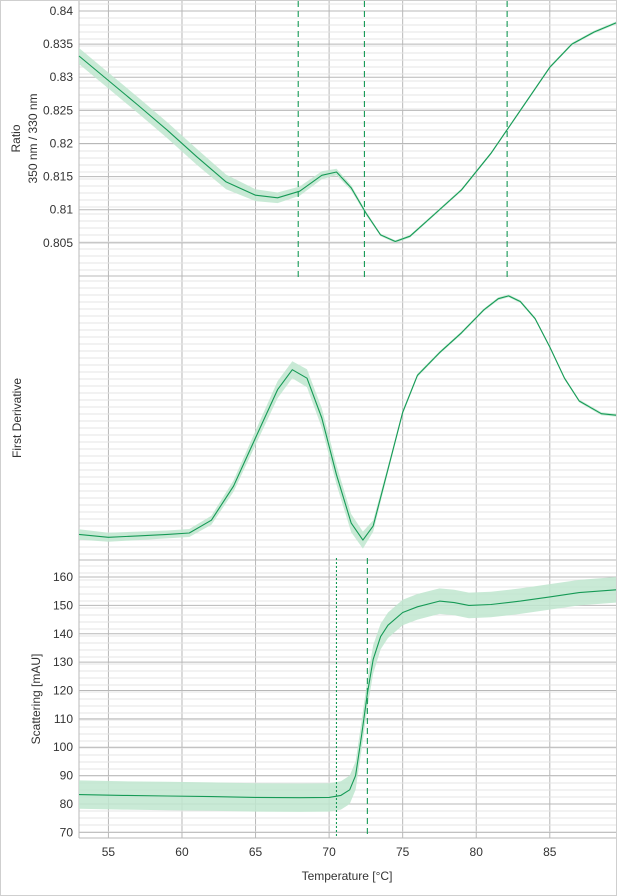 This screenshot has width=617, height=896. Describe the element at coordinates (182, 852) in the screenshot. I see `x-tick-label: 60` at that location.